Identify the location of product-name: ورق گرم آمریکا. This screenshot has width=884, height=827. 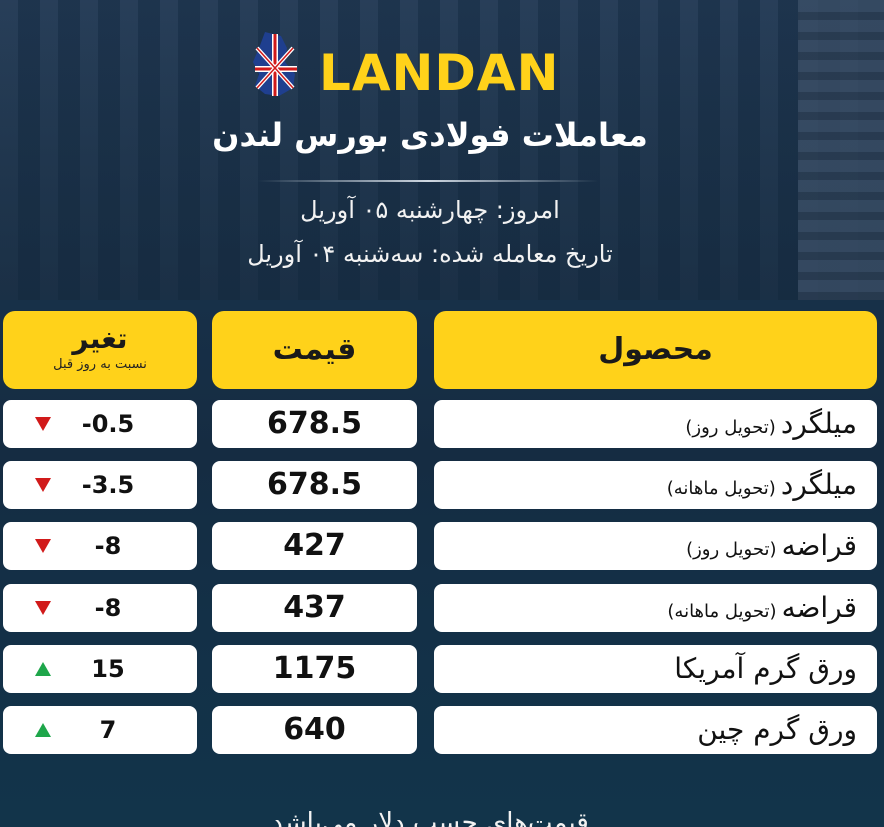
(765, 668).